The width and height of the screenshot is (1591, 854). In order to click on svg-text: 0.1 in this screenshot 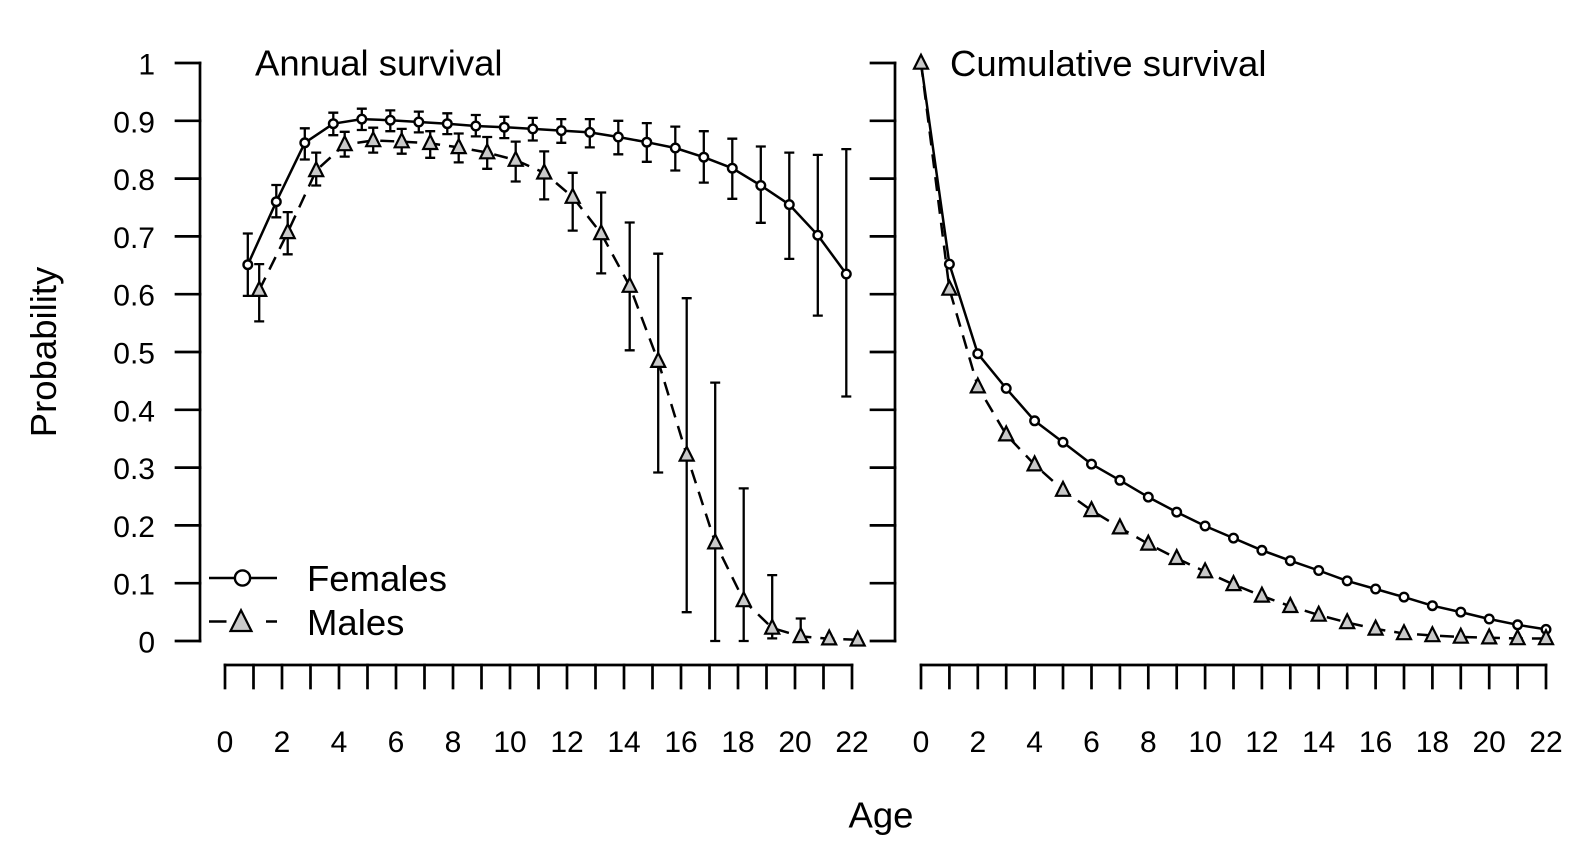, I will do `click(134, 585)`.